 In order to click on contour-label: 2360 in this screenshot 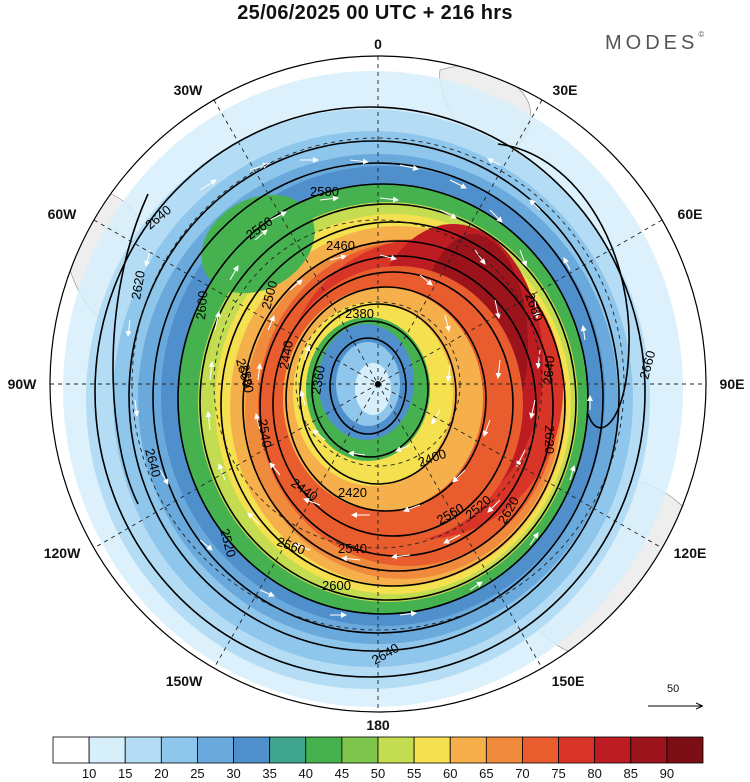, I will do `click(318, 379)`.